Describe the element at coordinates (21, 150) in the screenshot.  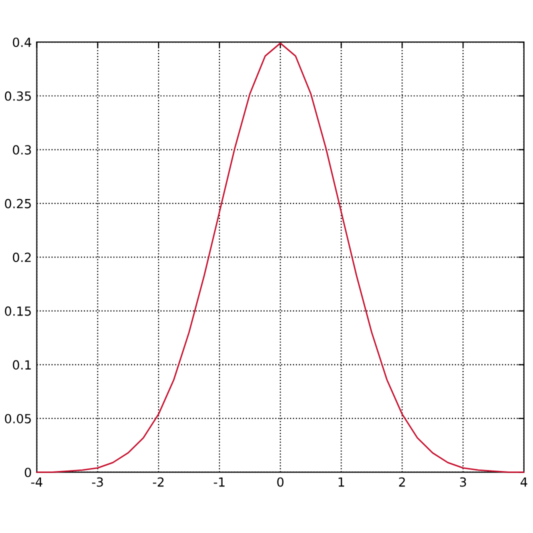
I see `y-tick-label: 0.3` at that location.